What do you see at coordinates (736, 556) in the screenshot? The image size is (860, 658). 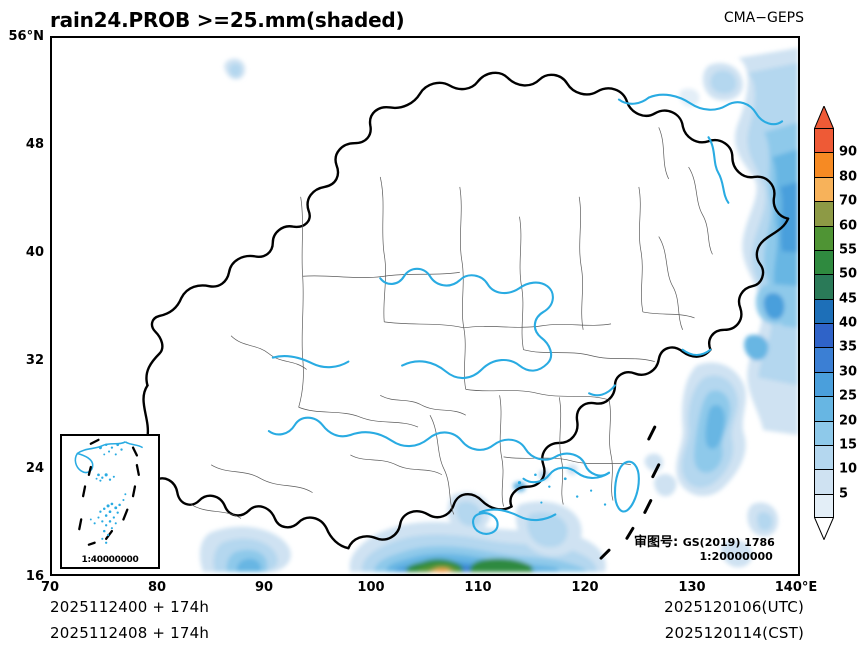 I see `approval-scale: 1:20000000` at bounding box center [736, 556].